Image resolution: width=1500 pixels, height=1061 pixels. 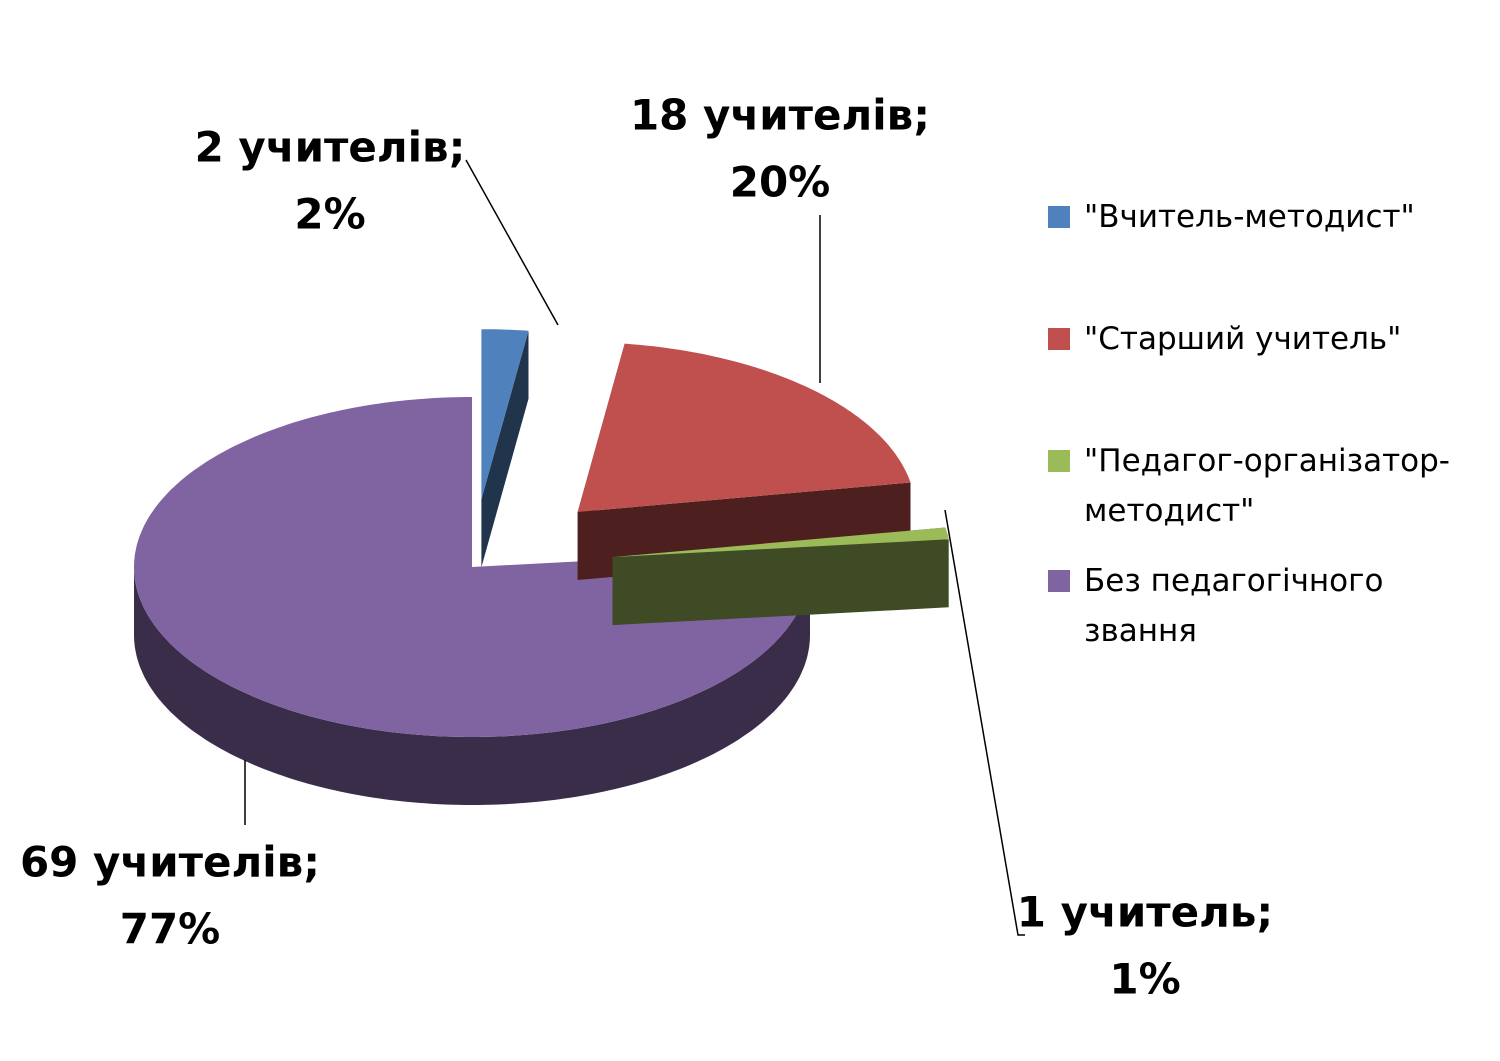 What do you see at coordinates (170, 929) in the screenshot?
I see `data-label-percent: 77%` at bounding box center [170, 929].